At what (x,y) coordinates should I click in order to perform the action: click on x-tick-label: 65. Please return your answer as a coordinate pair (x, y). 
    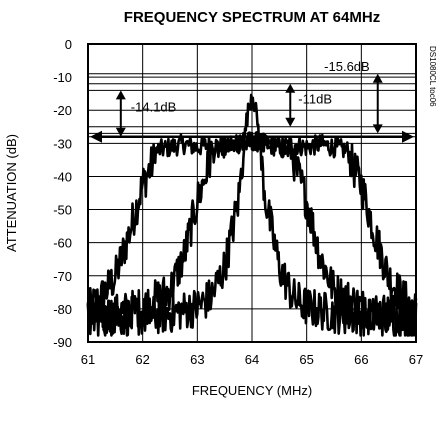
    Looking at the image, I should click on (306, 359).